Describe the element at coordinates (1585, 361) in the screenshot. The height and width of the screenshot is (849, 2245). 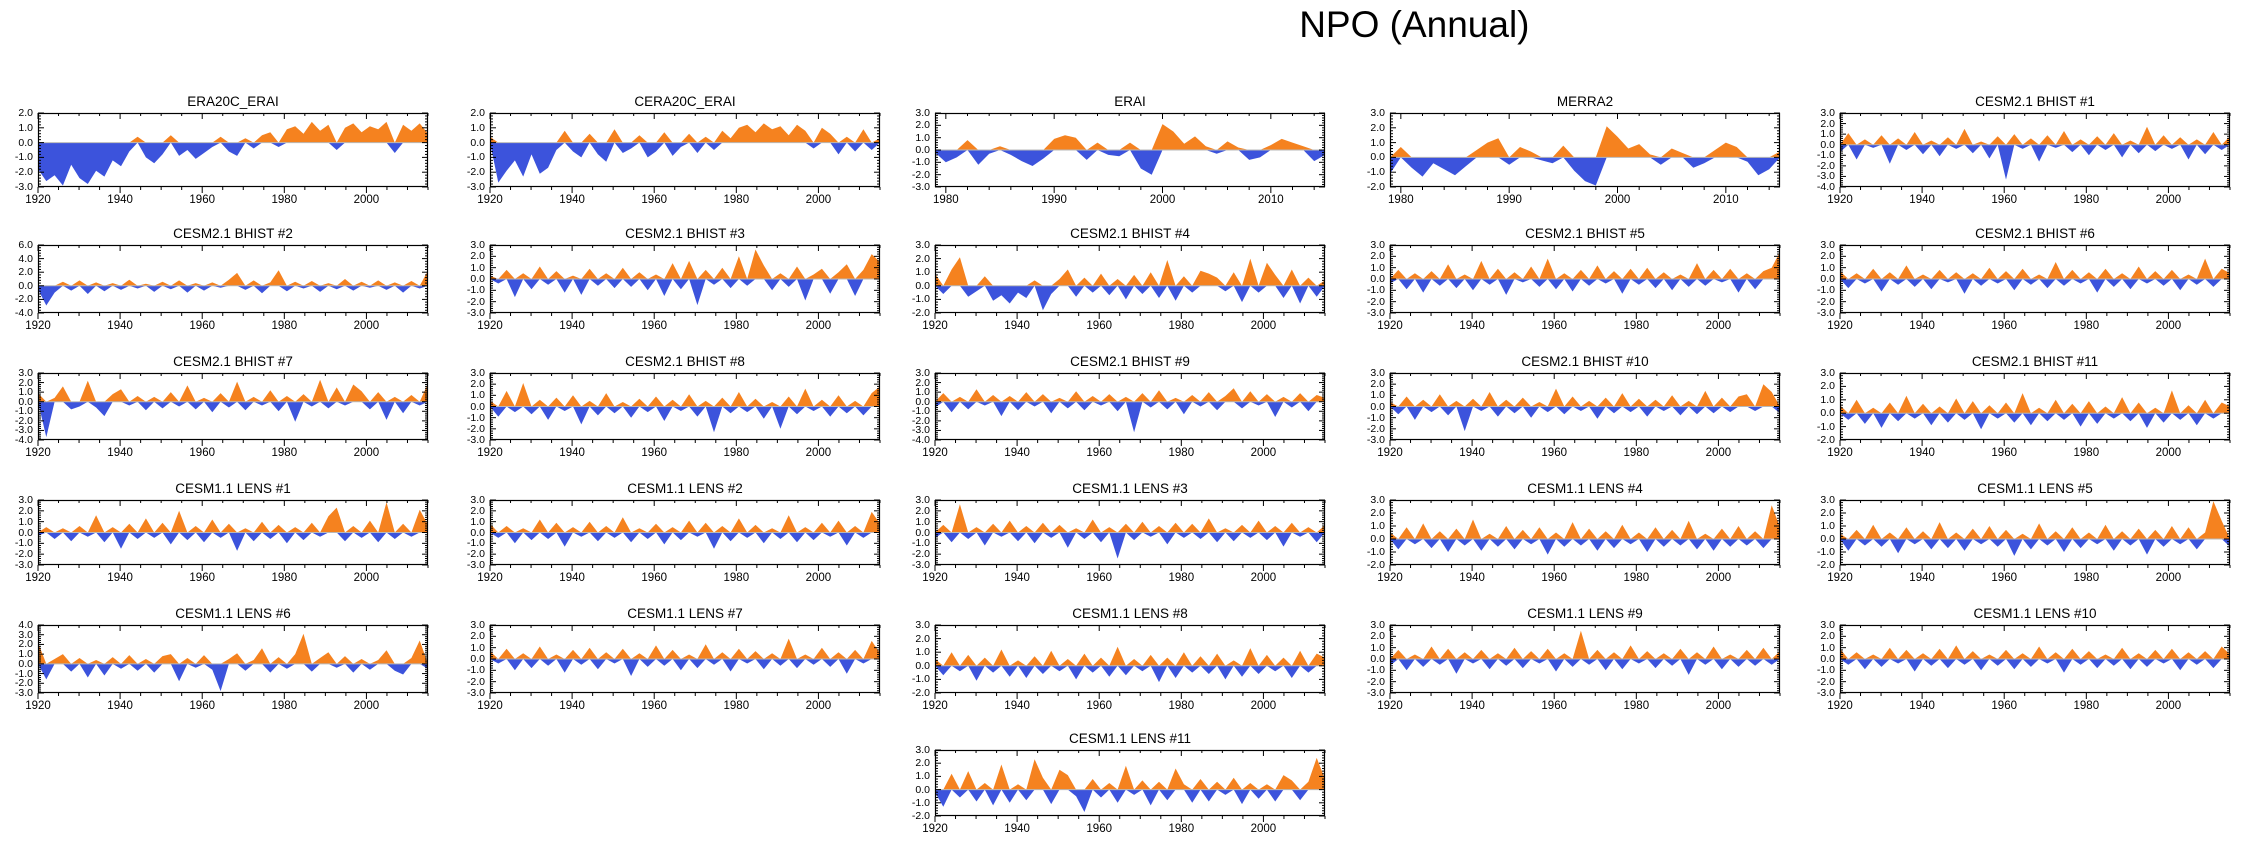
I see `panel-title: CESM2.1 BHIST #10` at that location.